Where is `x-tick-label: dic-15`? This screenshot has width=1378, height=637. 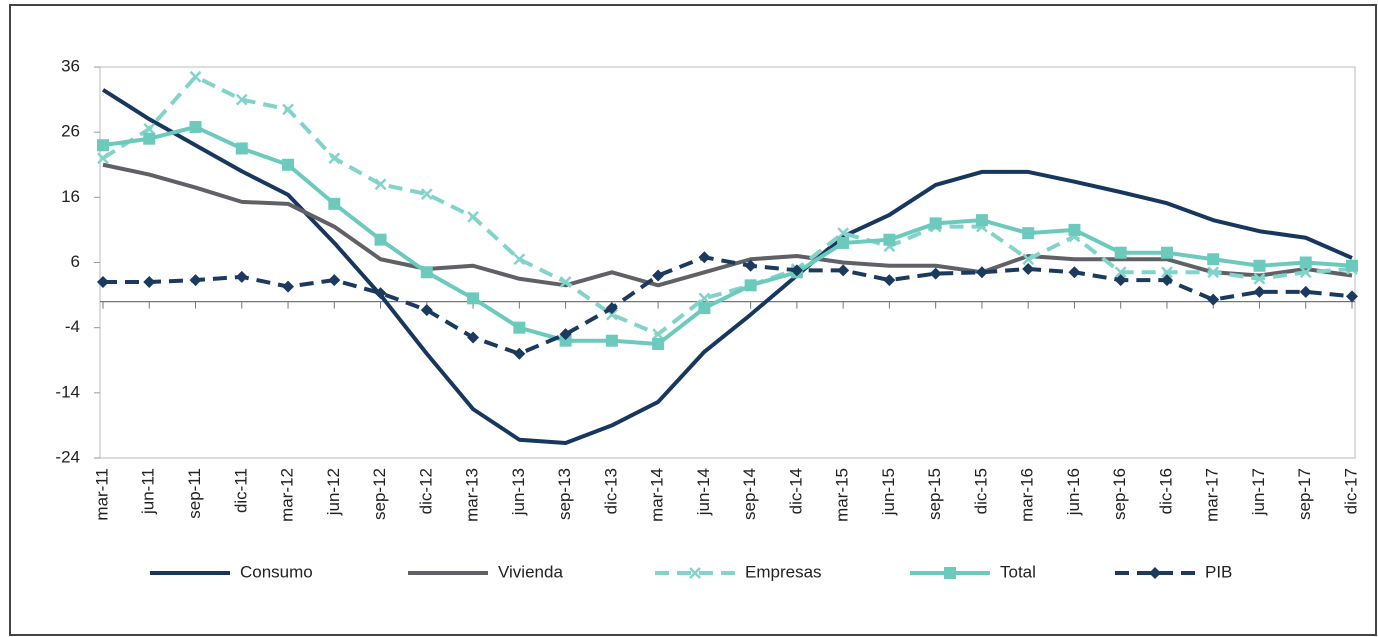 x-tick-label: dic-15 is located at coordinates (980, 491).